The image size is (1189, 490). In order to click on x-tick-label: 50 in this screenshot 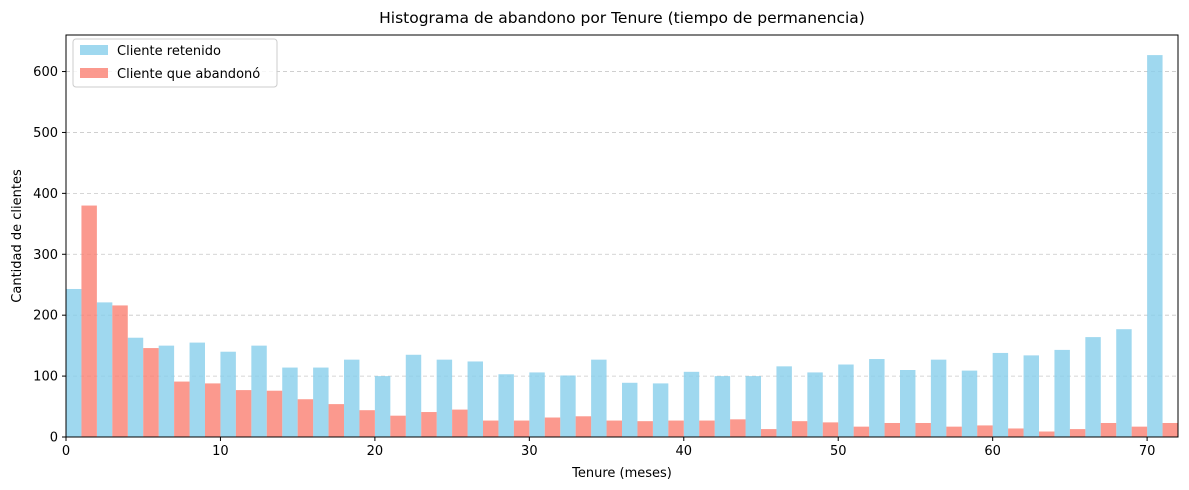, I will do `click(838, 451)`.